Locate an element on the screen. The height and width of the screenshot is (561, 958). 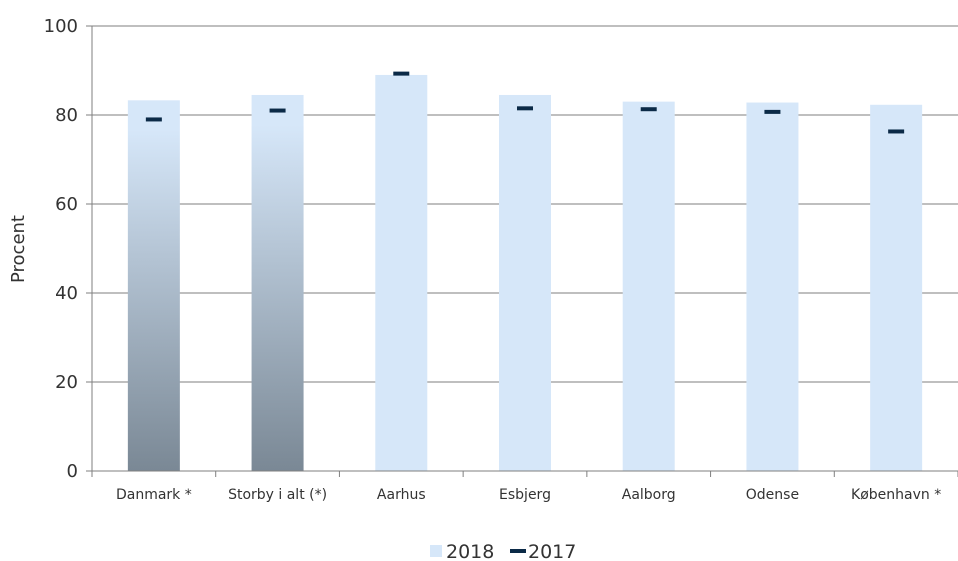
y-tick-label-20: 20 is located at coordinates (66, 382).